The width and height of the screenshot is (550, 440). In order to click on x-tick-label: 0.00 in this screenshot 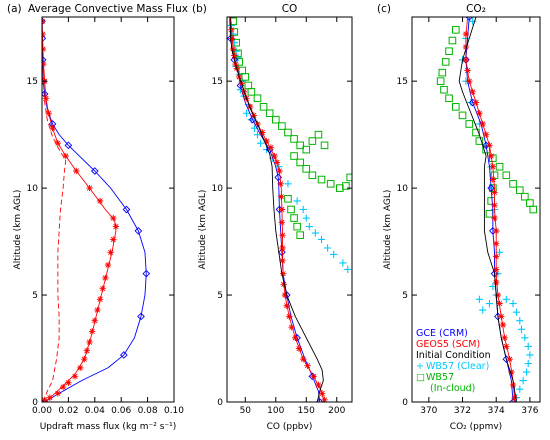, I will do `click(42, 411)`.